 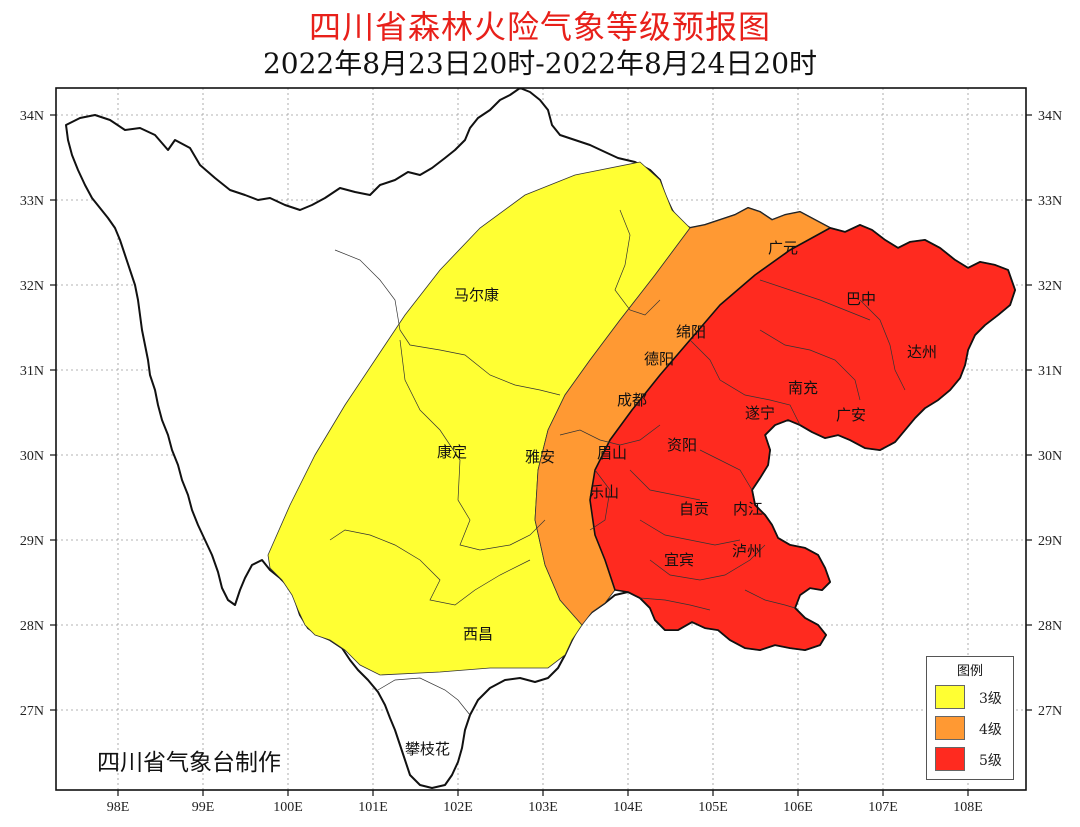 I want to click on city-label-meishan: 眉山, so click(x=612, y=453).